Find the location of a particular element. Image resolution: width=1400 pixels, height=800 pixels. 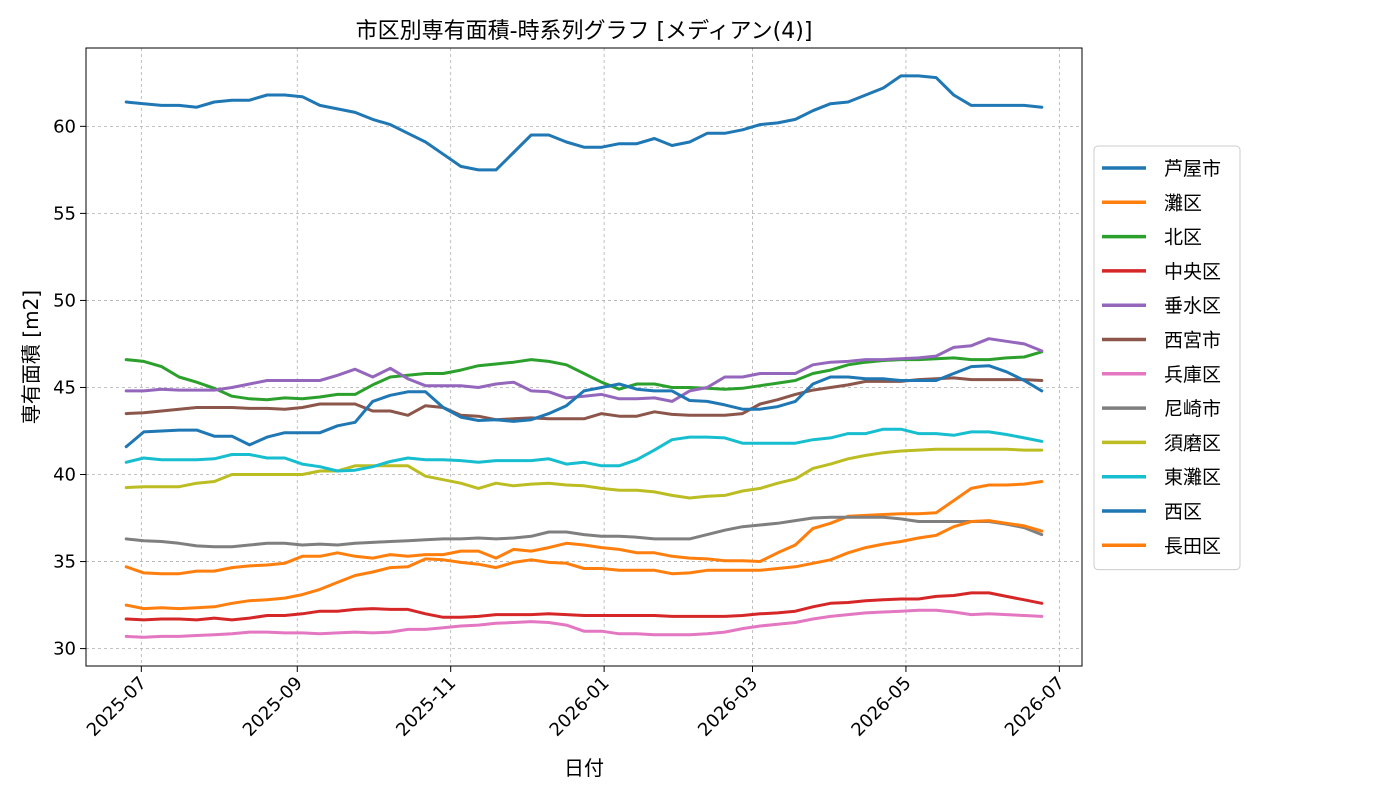

x-tick-label: 2026-01 is located at coordinates (580, 707).